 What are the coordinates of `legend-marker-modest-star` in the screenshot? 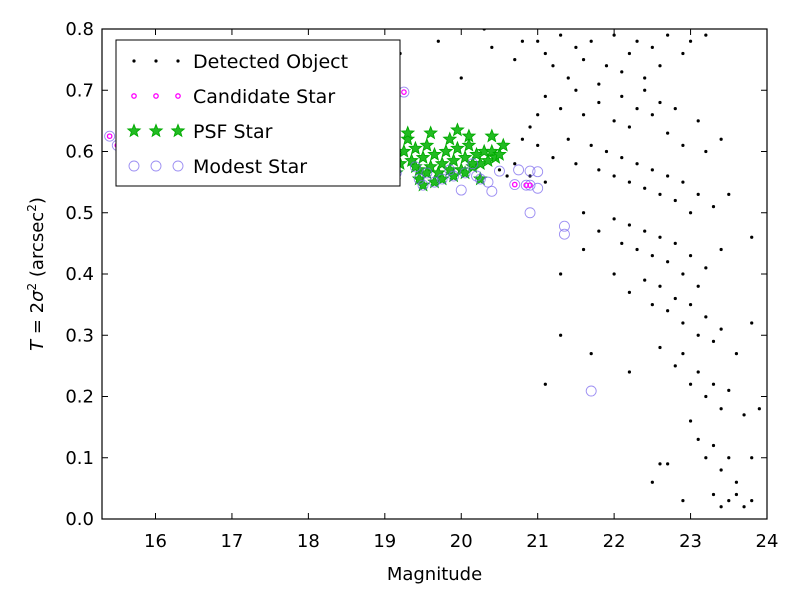 It's located at (178, 166).